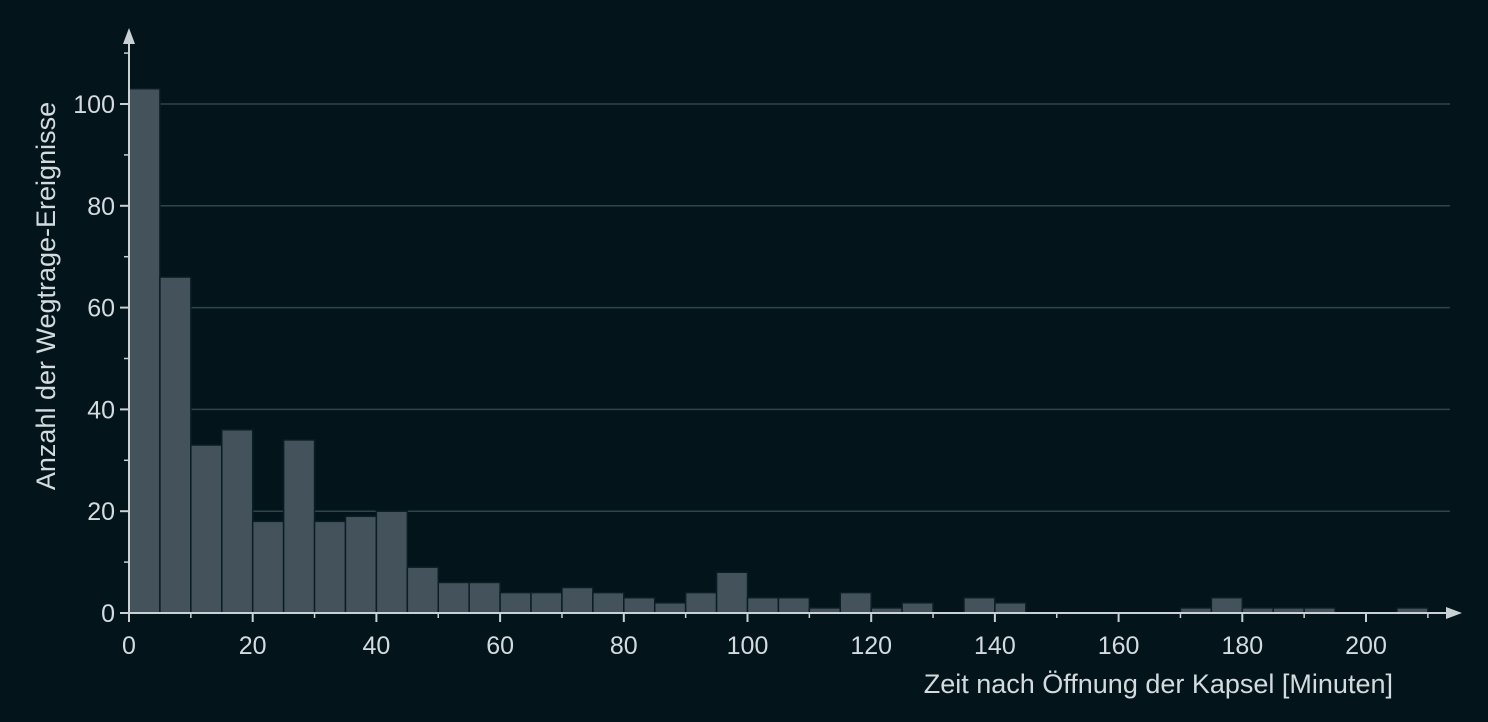 The image size is (1488, 722). Describe the element at coordinates (624, 646) in the screenshot. I see `x-tick-label: 80` at that location.